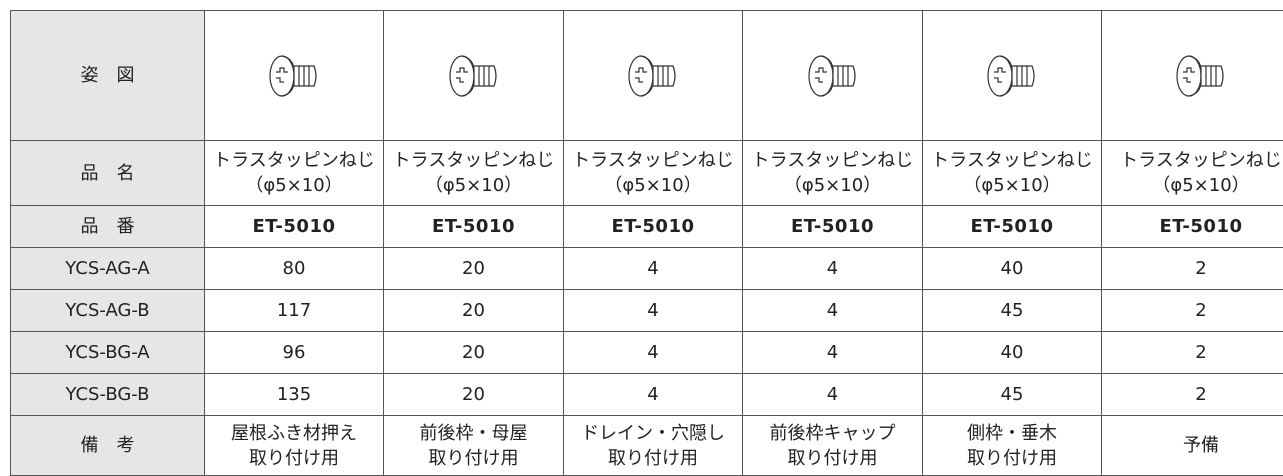  Describe the element at coordinates (108, 446) in the screenshot. I see `row-label: 備 考` at that location.